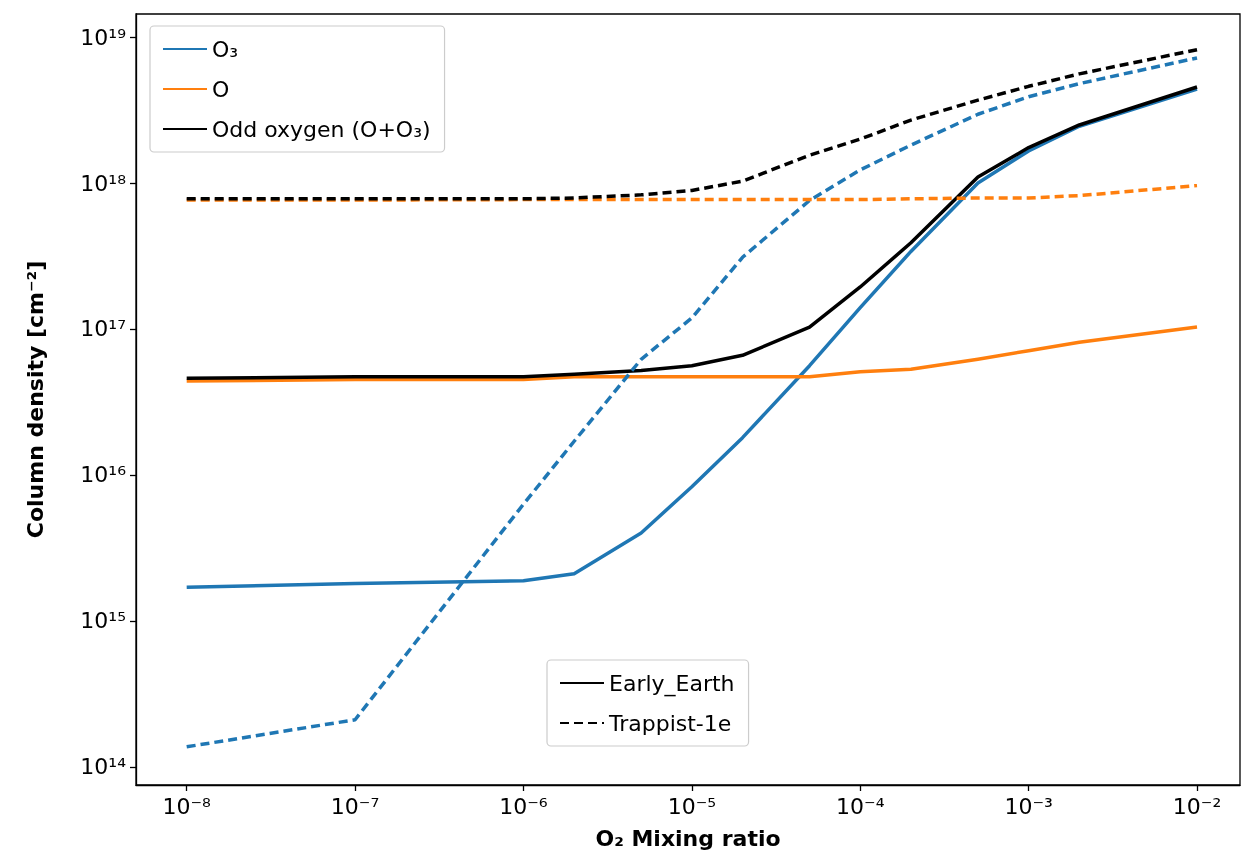 Image resolution: width=1243 pixels, height=861 pixels. What do you see at coordinates (103, 183) in the screenshot?
I see `y-tick-label: 10¹⁸` at bounding box center [103, 183].